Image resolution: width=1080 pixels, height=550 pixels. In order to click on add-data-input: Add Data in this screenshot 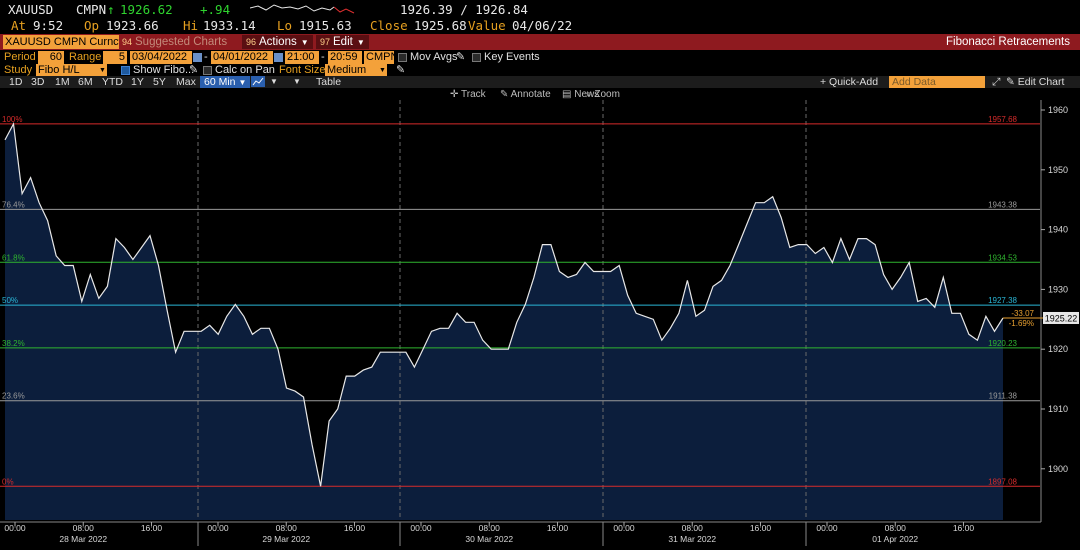, I will do `click(937, 82)`.